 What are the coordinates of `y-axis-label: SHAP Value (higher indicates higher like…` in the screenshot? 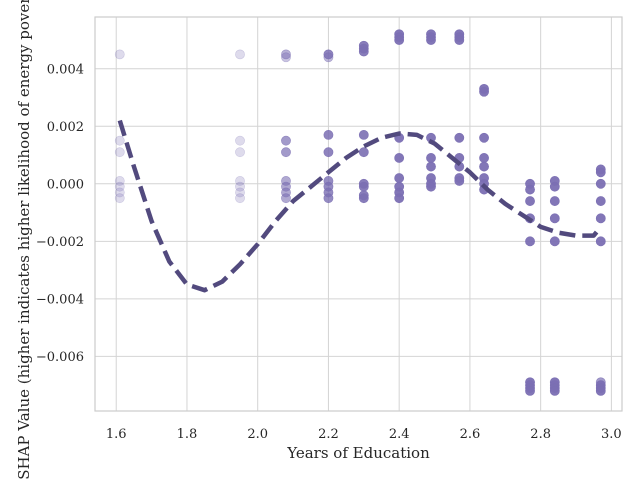 It's located at (24, 240).